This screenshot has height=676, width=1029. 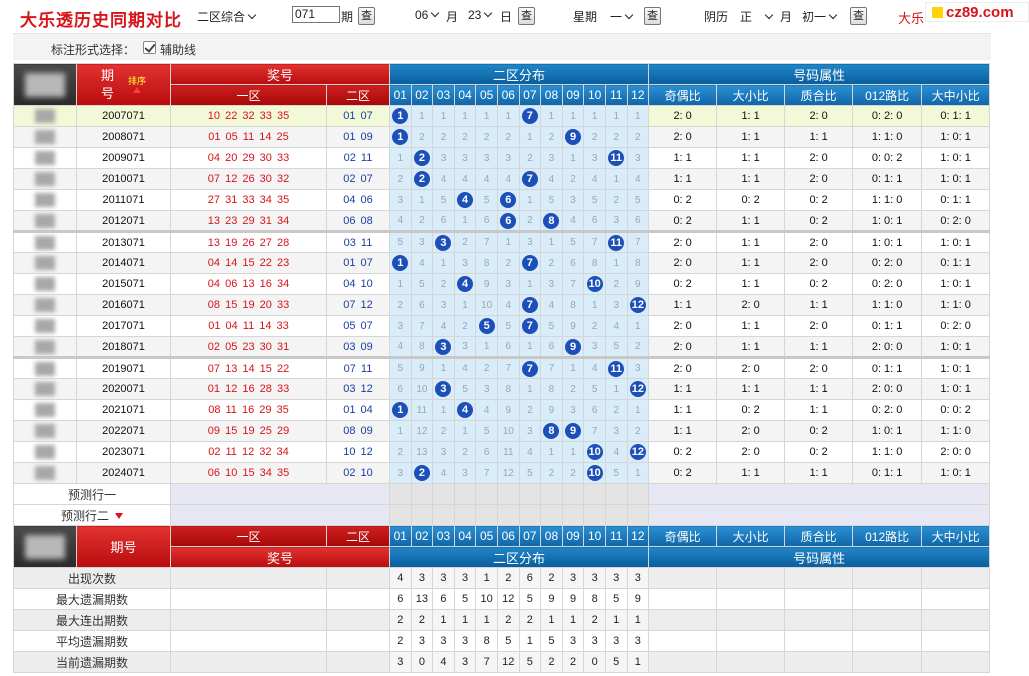 I want to click on day-select: 23, so click(x=480, y=15).